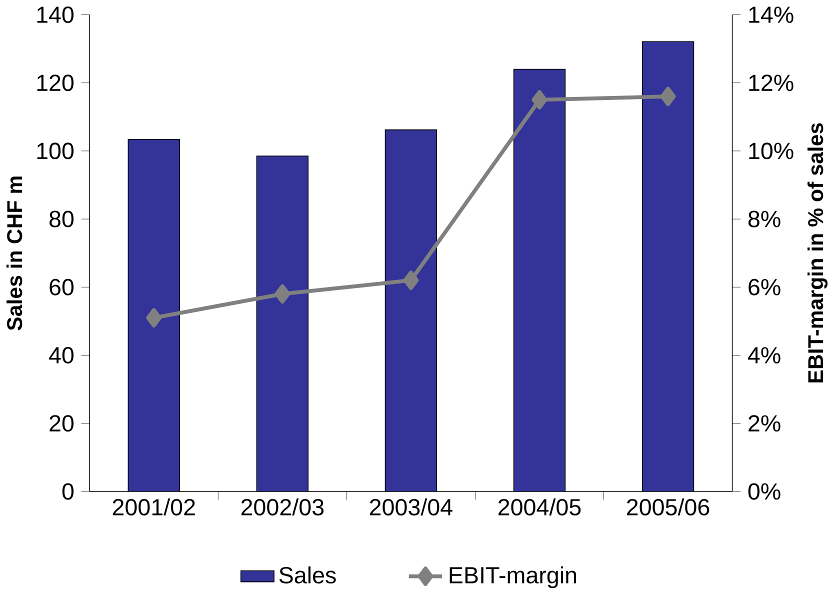  What do you see at coordinates (61, 355) in the screenshot?
I see `y-tick-label: 40` at bounding box center [61, 355].